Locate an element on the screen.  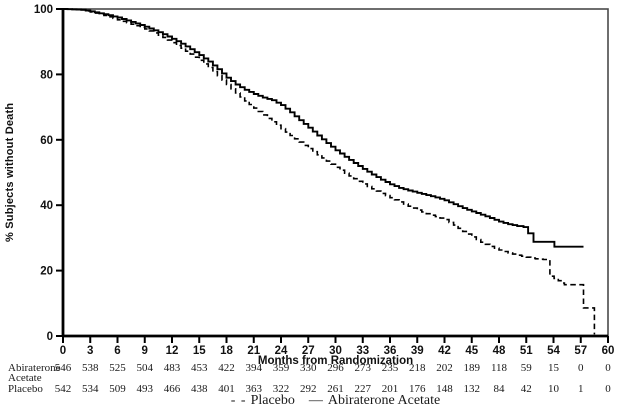
risk-count: 218 is located at coordinates (417, 368).